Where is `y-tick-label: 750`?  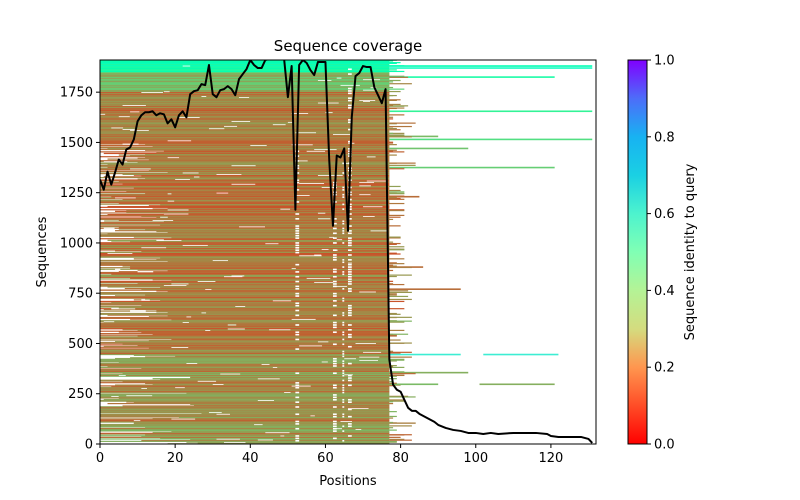 y-tick-label: 750 is located at coordinates (80, 294).